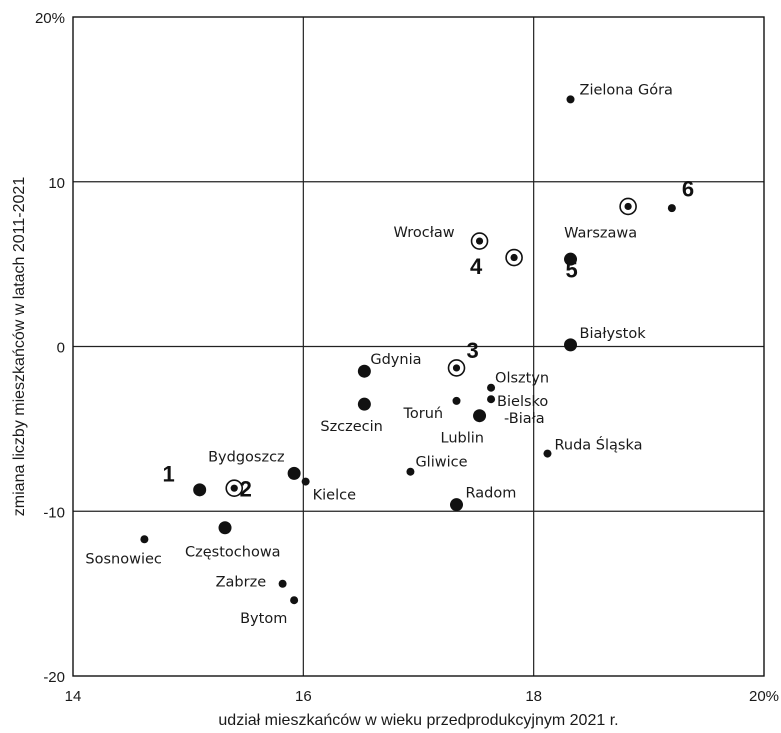 Image resolution: width=781 pixels, height=733 pixels. What do you see at coordinates (263, 619) in the screenshot?
I see `point-label: Bytom` at bounding box center [263, 619].